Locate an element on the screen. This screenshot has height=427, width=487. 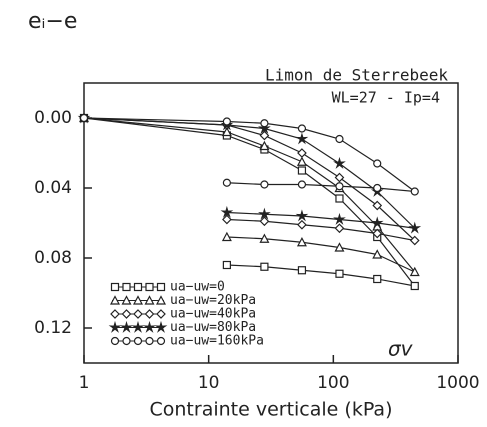
legend-label: ua−uw=160kPa is located at coordinates (217, 341).